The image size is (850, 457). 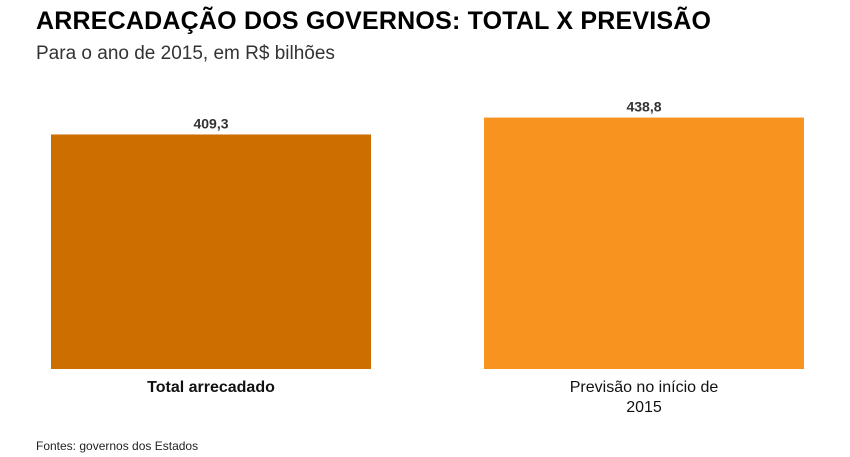 What do you see at coordinates (185, 53) in the screenshot?
I see `chart-subtitle: Para o ano de 2015, em R$ bilhões` at bounding box center [185, 53].